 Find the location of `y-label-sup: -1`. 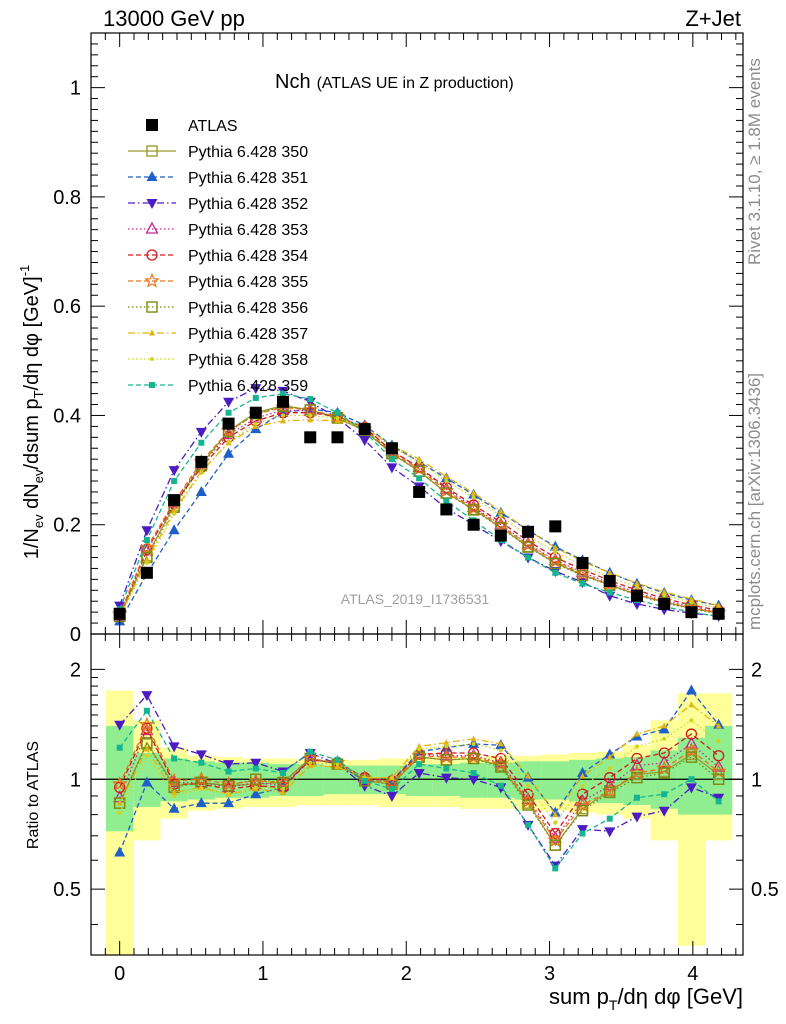

y-label-sup: -1 is located at coordinates (24, 271).